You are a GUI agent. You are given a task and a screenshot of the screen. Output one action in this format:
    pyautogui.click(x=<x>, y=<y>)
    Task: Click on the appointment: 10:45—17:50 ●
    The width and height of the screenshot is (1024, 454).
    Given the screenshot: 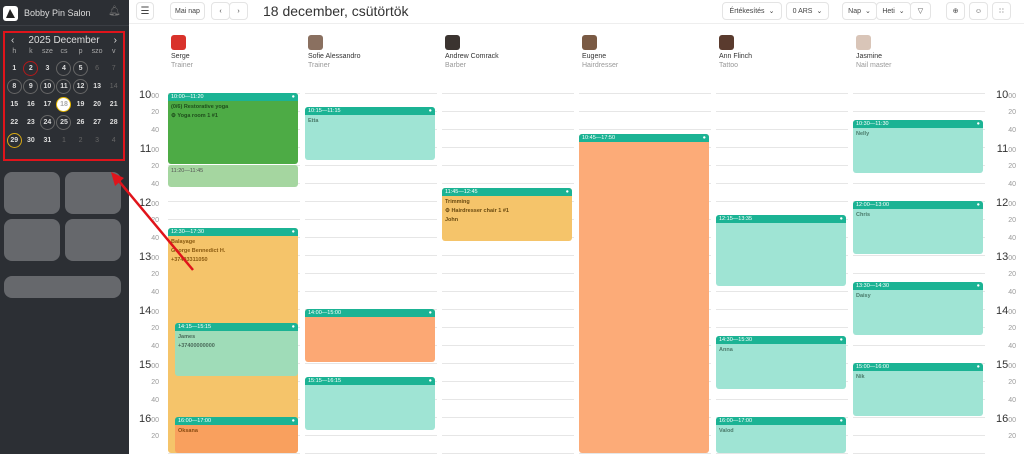 What is the action you would take?
    pyautogui.click(x=644, y=293)
    